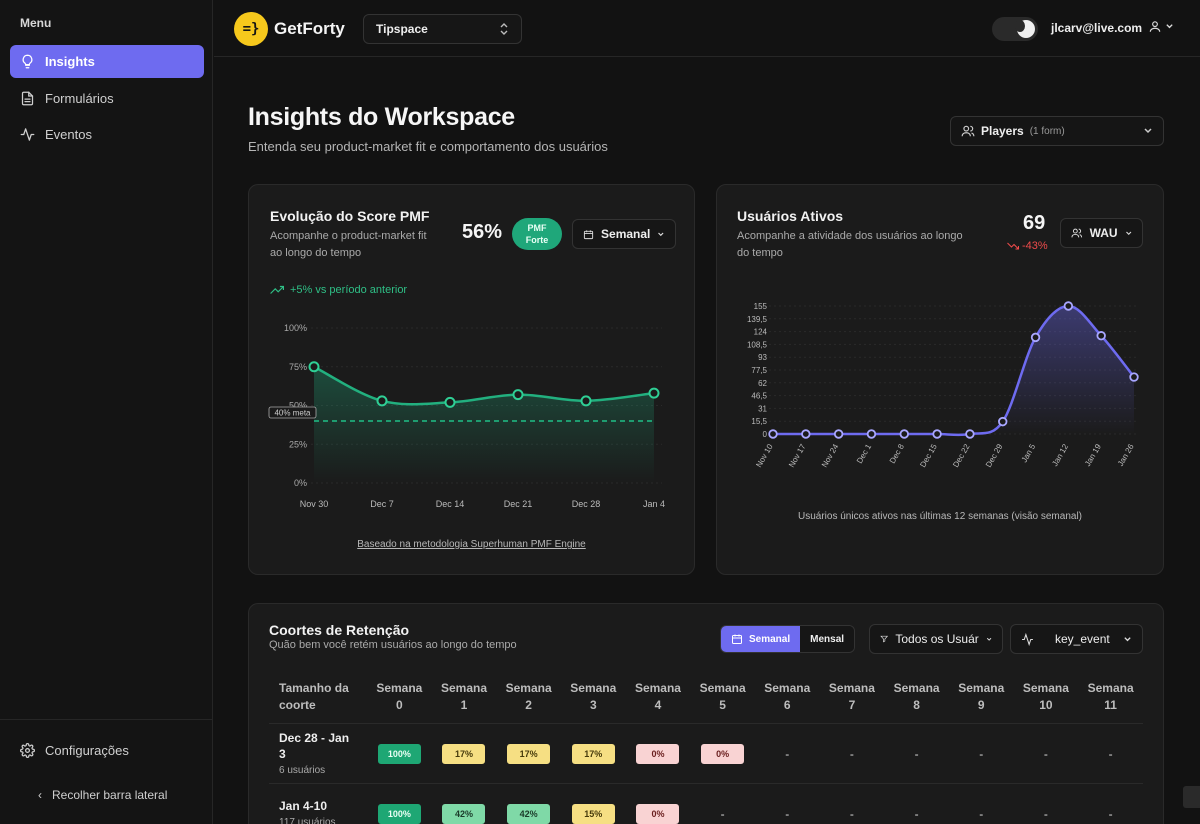 The height and width of the screenshot is (824, 1200). I want to click on user-menu-button, so click(1161, 26).